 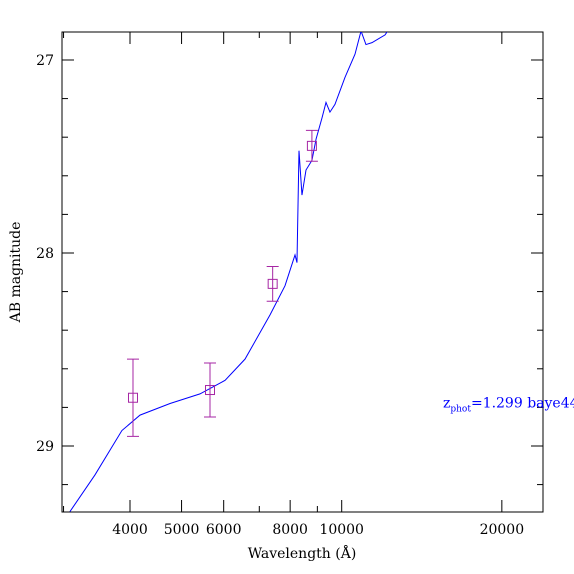 What do you see at coordinates (302, 553) in the screenshot?
I see `x-axis-label: Wavelength (Å)` at bounding box center [302, 553].